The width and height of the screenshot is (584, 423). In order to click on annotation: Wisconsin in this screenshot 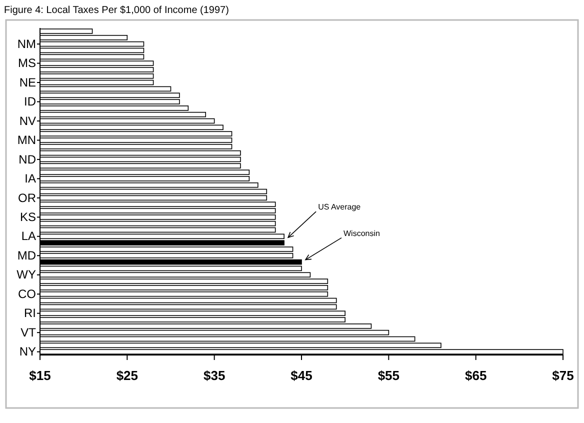, I will do `click(362, 233)`.